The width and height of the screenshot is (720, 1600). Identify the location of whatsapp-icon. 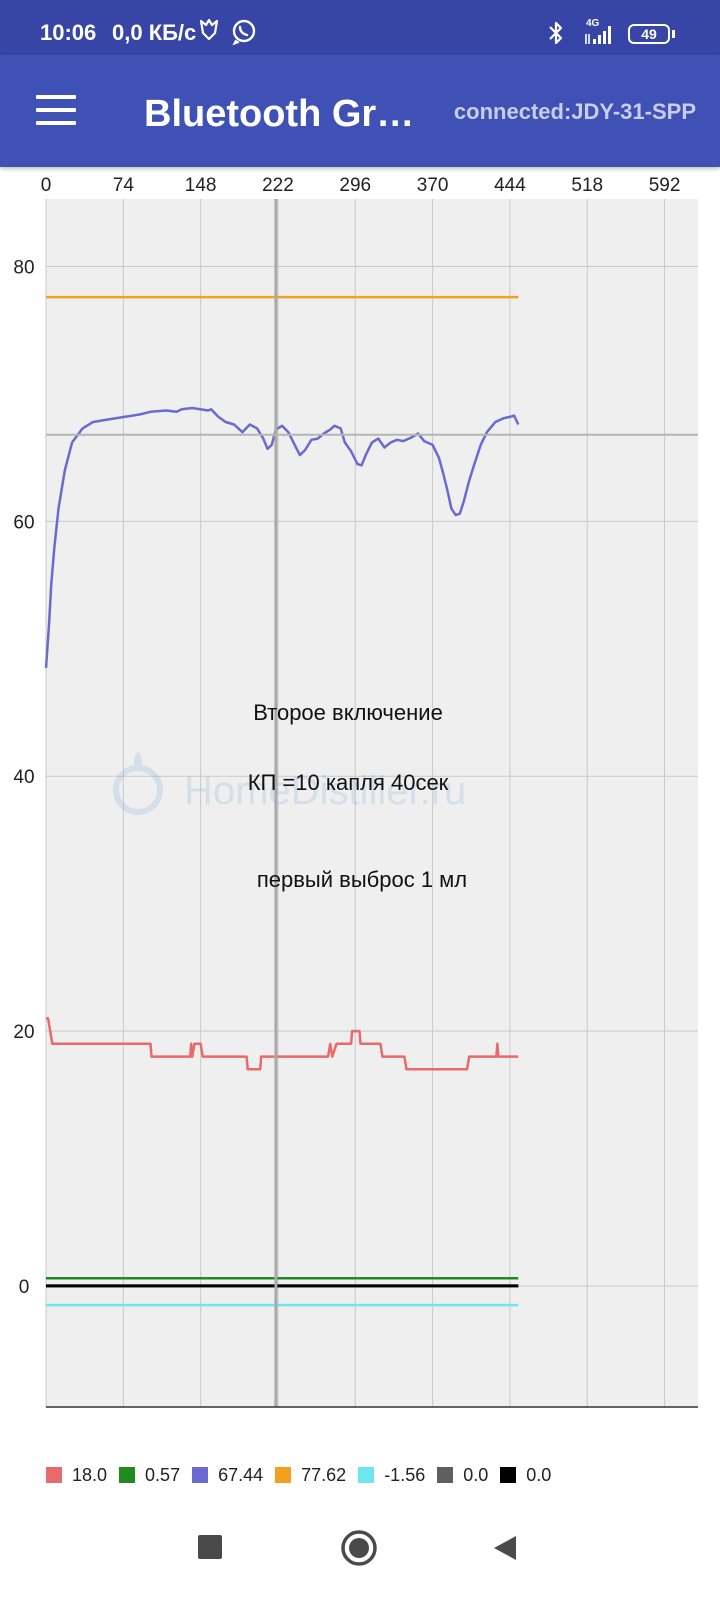
(244, 32).